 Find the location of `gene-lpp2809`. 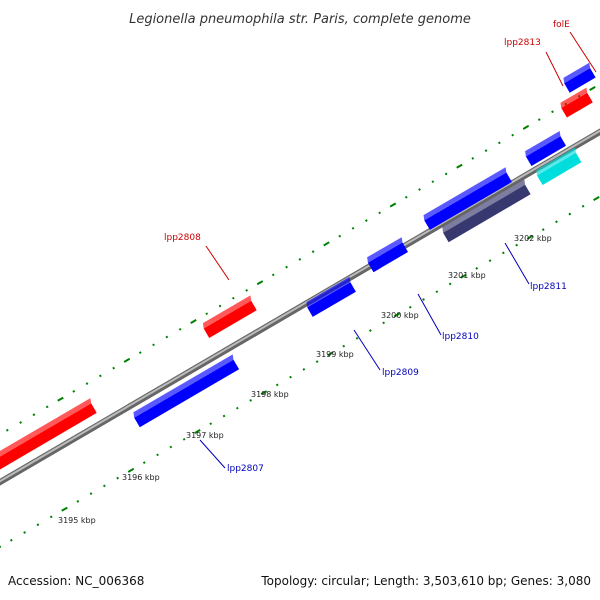

gene-lpp2809 is located at coordinates (331, 299).